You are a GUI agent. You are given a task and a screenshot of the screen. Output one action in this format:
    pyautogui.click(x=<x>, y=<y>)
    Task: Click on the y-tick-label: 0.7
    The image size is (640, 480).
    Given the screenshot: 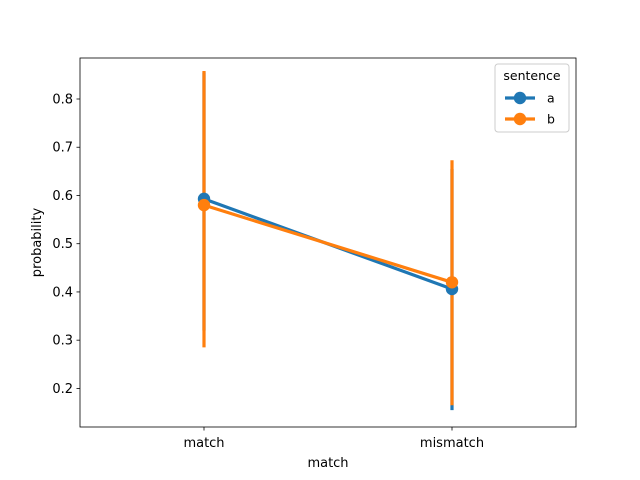 What is the action you would take?
    pyautogui.click(x=62, y=148)
    